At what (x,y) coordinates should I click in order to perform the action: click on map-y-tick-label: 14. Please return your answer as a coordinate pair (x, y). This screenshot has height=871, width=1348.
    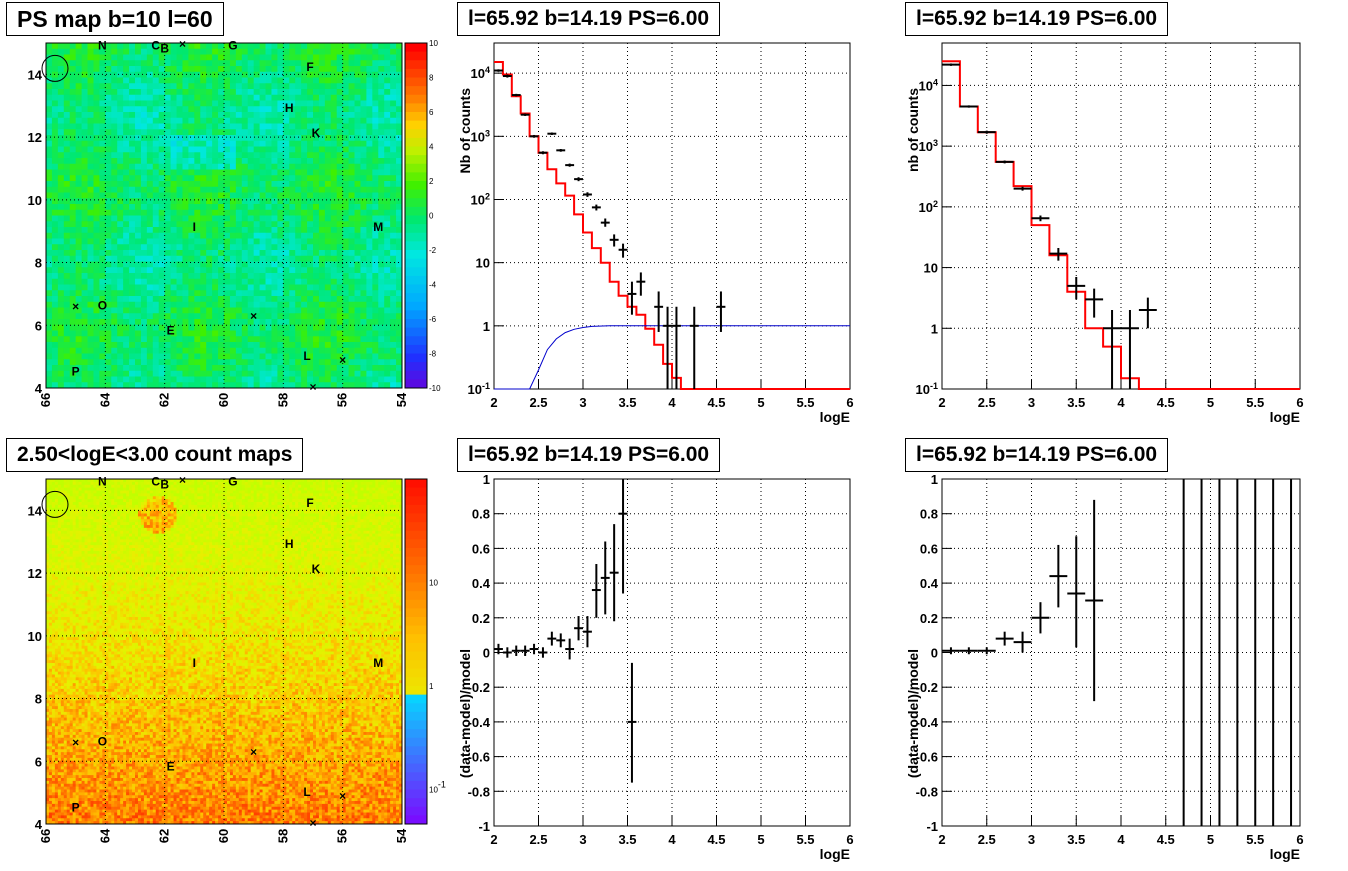
    Looking at the image, I should click on (35, 74).